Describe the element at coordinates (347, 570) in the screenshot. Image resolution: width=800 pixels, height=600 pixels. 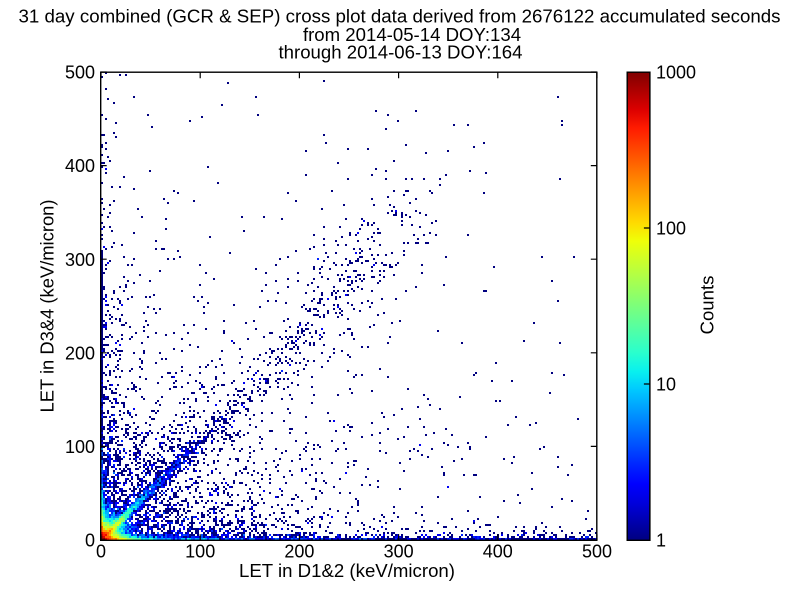
I see `svg-text: LET in D1&2 (keV/micron)` at that location.